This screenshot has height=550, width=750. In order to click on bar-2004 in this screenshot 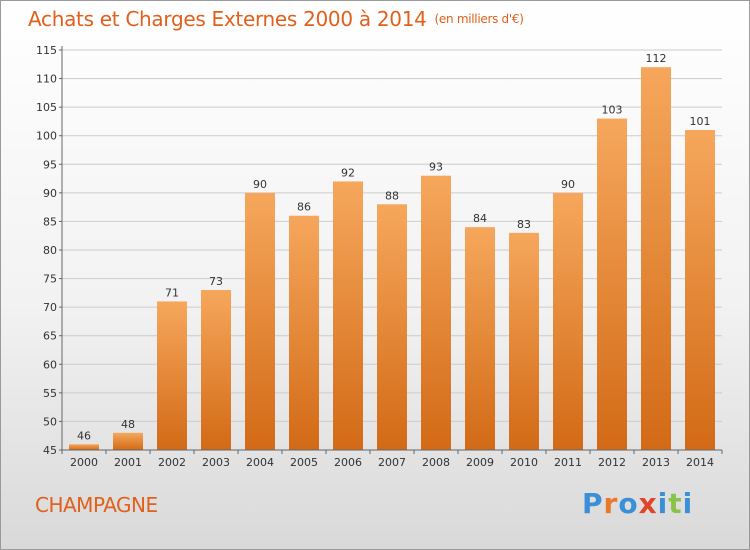, I will do `click(260, 321)`.